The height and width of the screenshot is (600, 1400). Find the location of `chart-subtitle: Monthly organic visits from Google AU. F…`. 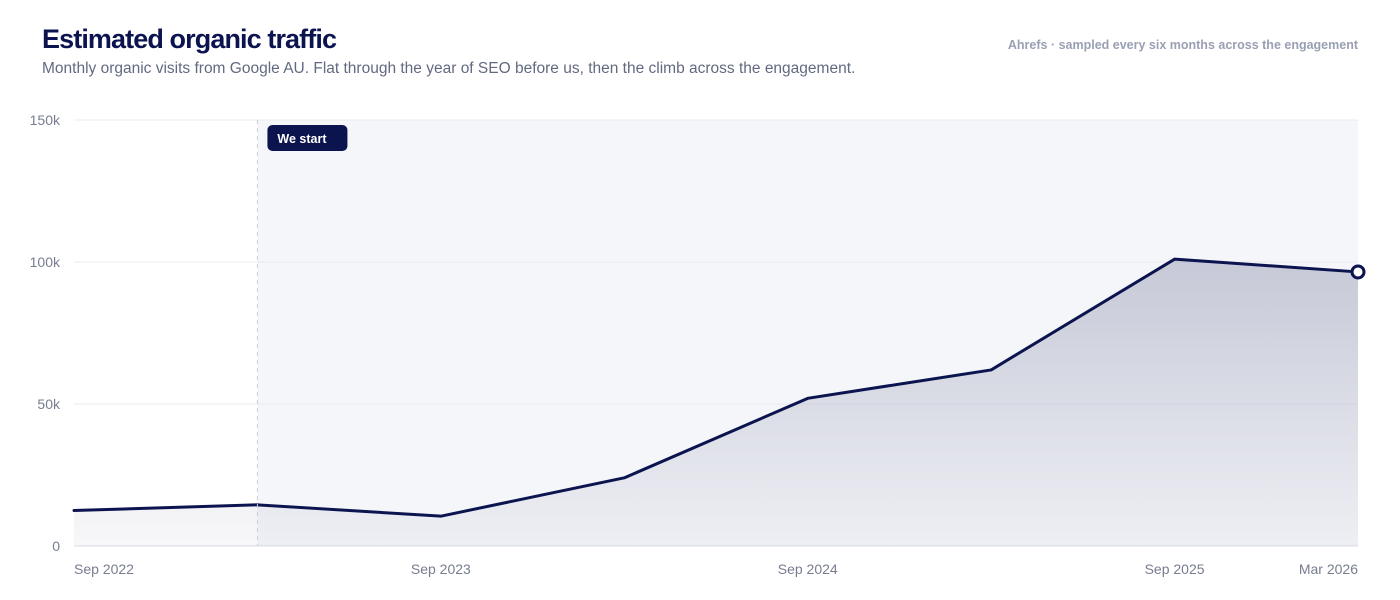

chart-subtitle: Monthly organic visits from Google AU. F… is located at coordinates (449, 68).